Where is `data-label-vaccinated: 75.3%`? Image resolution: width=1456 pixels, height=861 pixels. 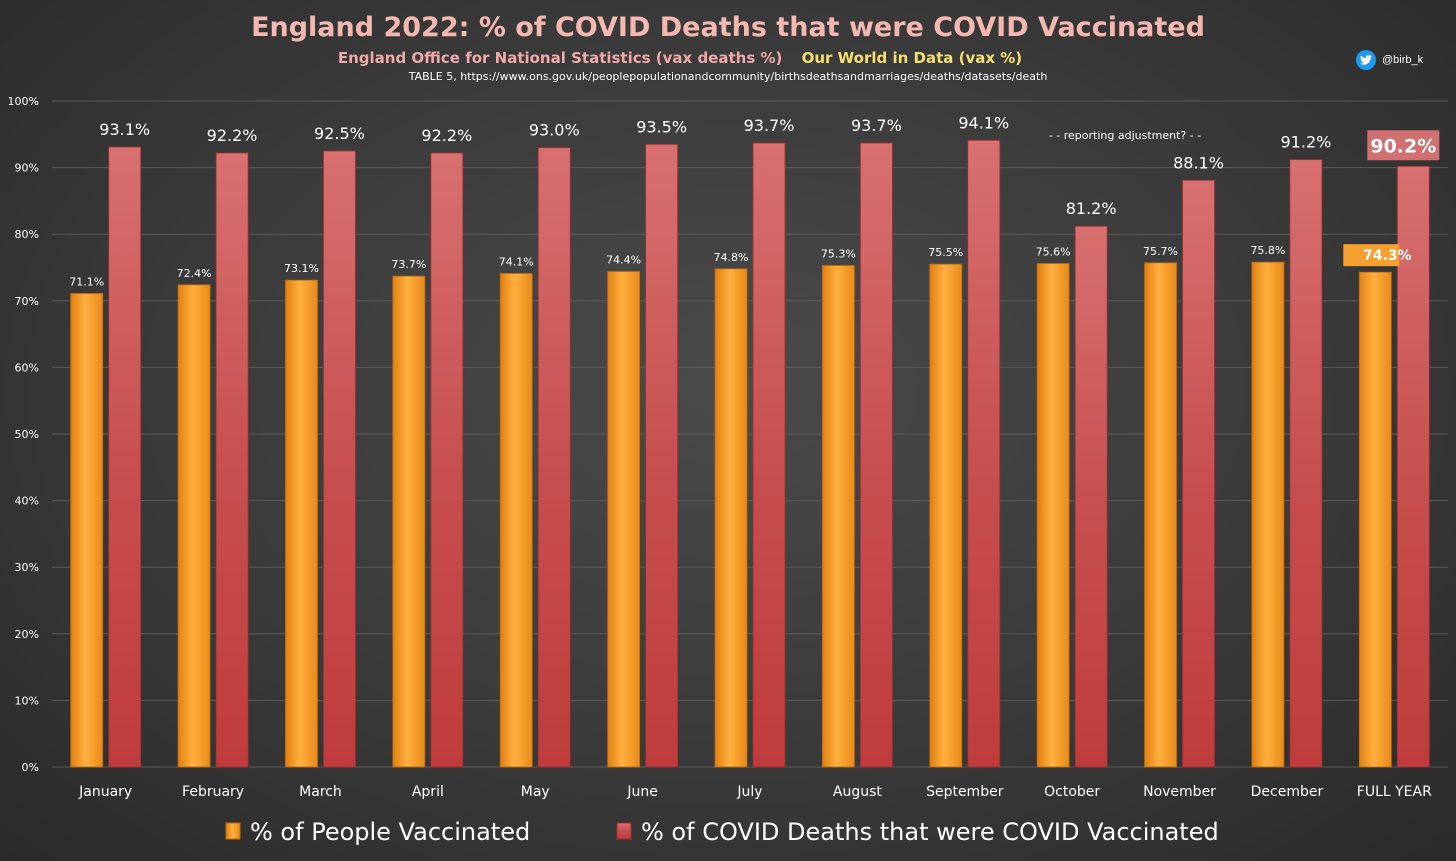 data-label-vaccinated: 75.3% is located at coordinates (838, 254).